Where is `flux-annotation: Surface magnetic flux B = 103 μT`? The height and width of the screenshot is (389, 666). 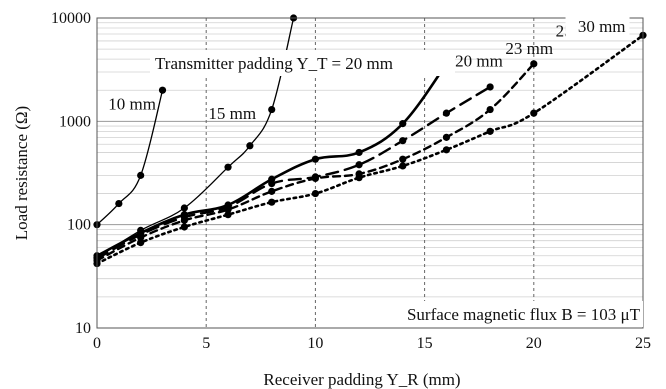
flux-annotation: Surface magnetic flux B = 103 μT is located at coordinates (524, 314).